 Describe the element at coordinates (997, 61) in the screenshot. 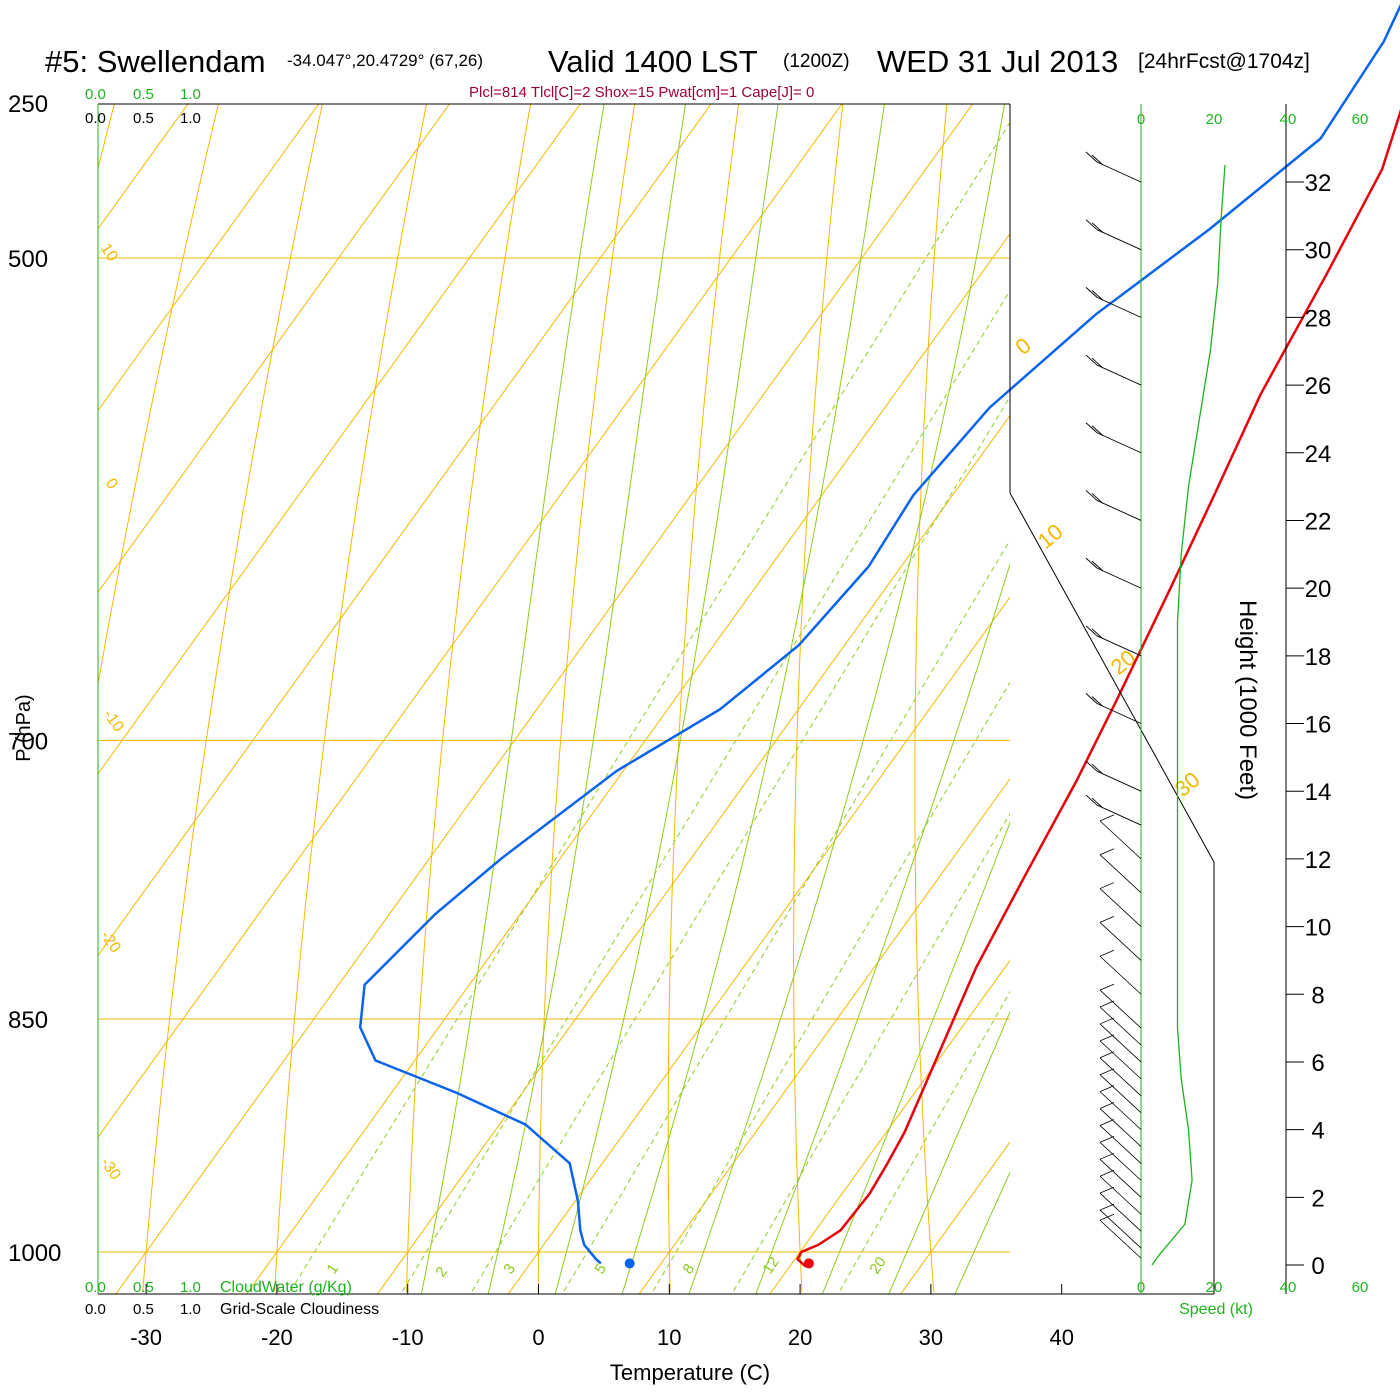

I see `forecast-date: WED 31 Jul 2013` at that location.